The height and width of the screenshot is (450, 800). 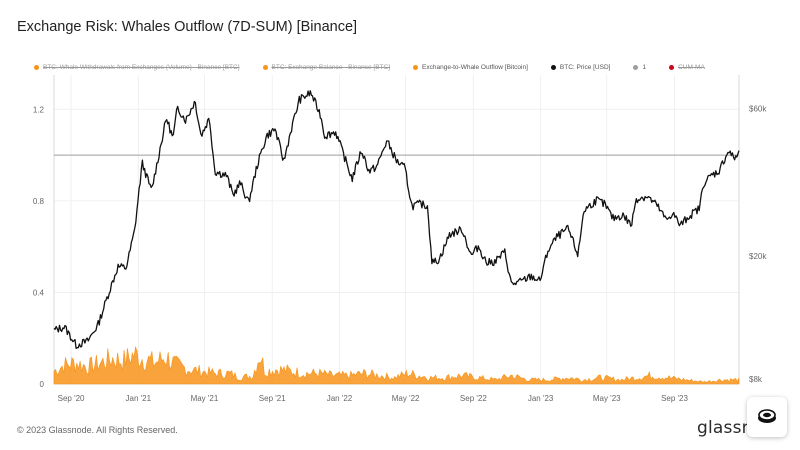 What do you see at coordinates (691, 67) in the screenshot?
I see `legend-label: CUM-MA` at bounding box center [691, 67].